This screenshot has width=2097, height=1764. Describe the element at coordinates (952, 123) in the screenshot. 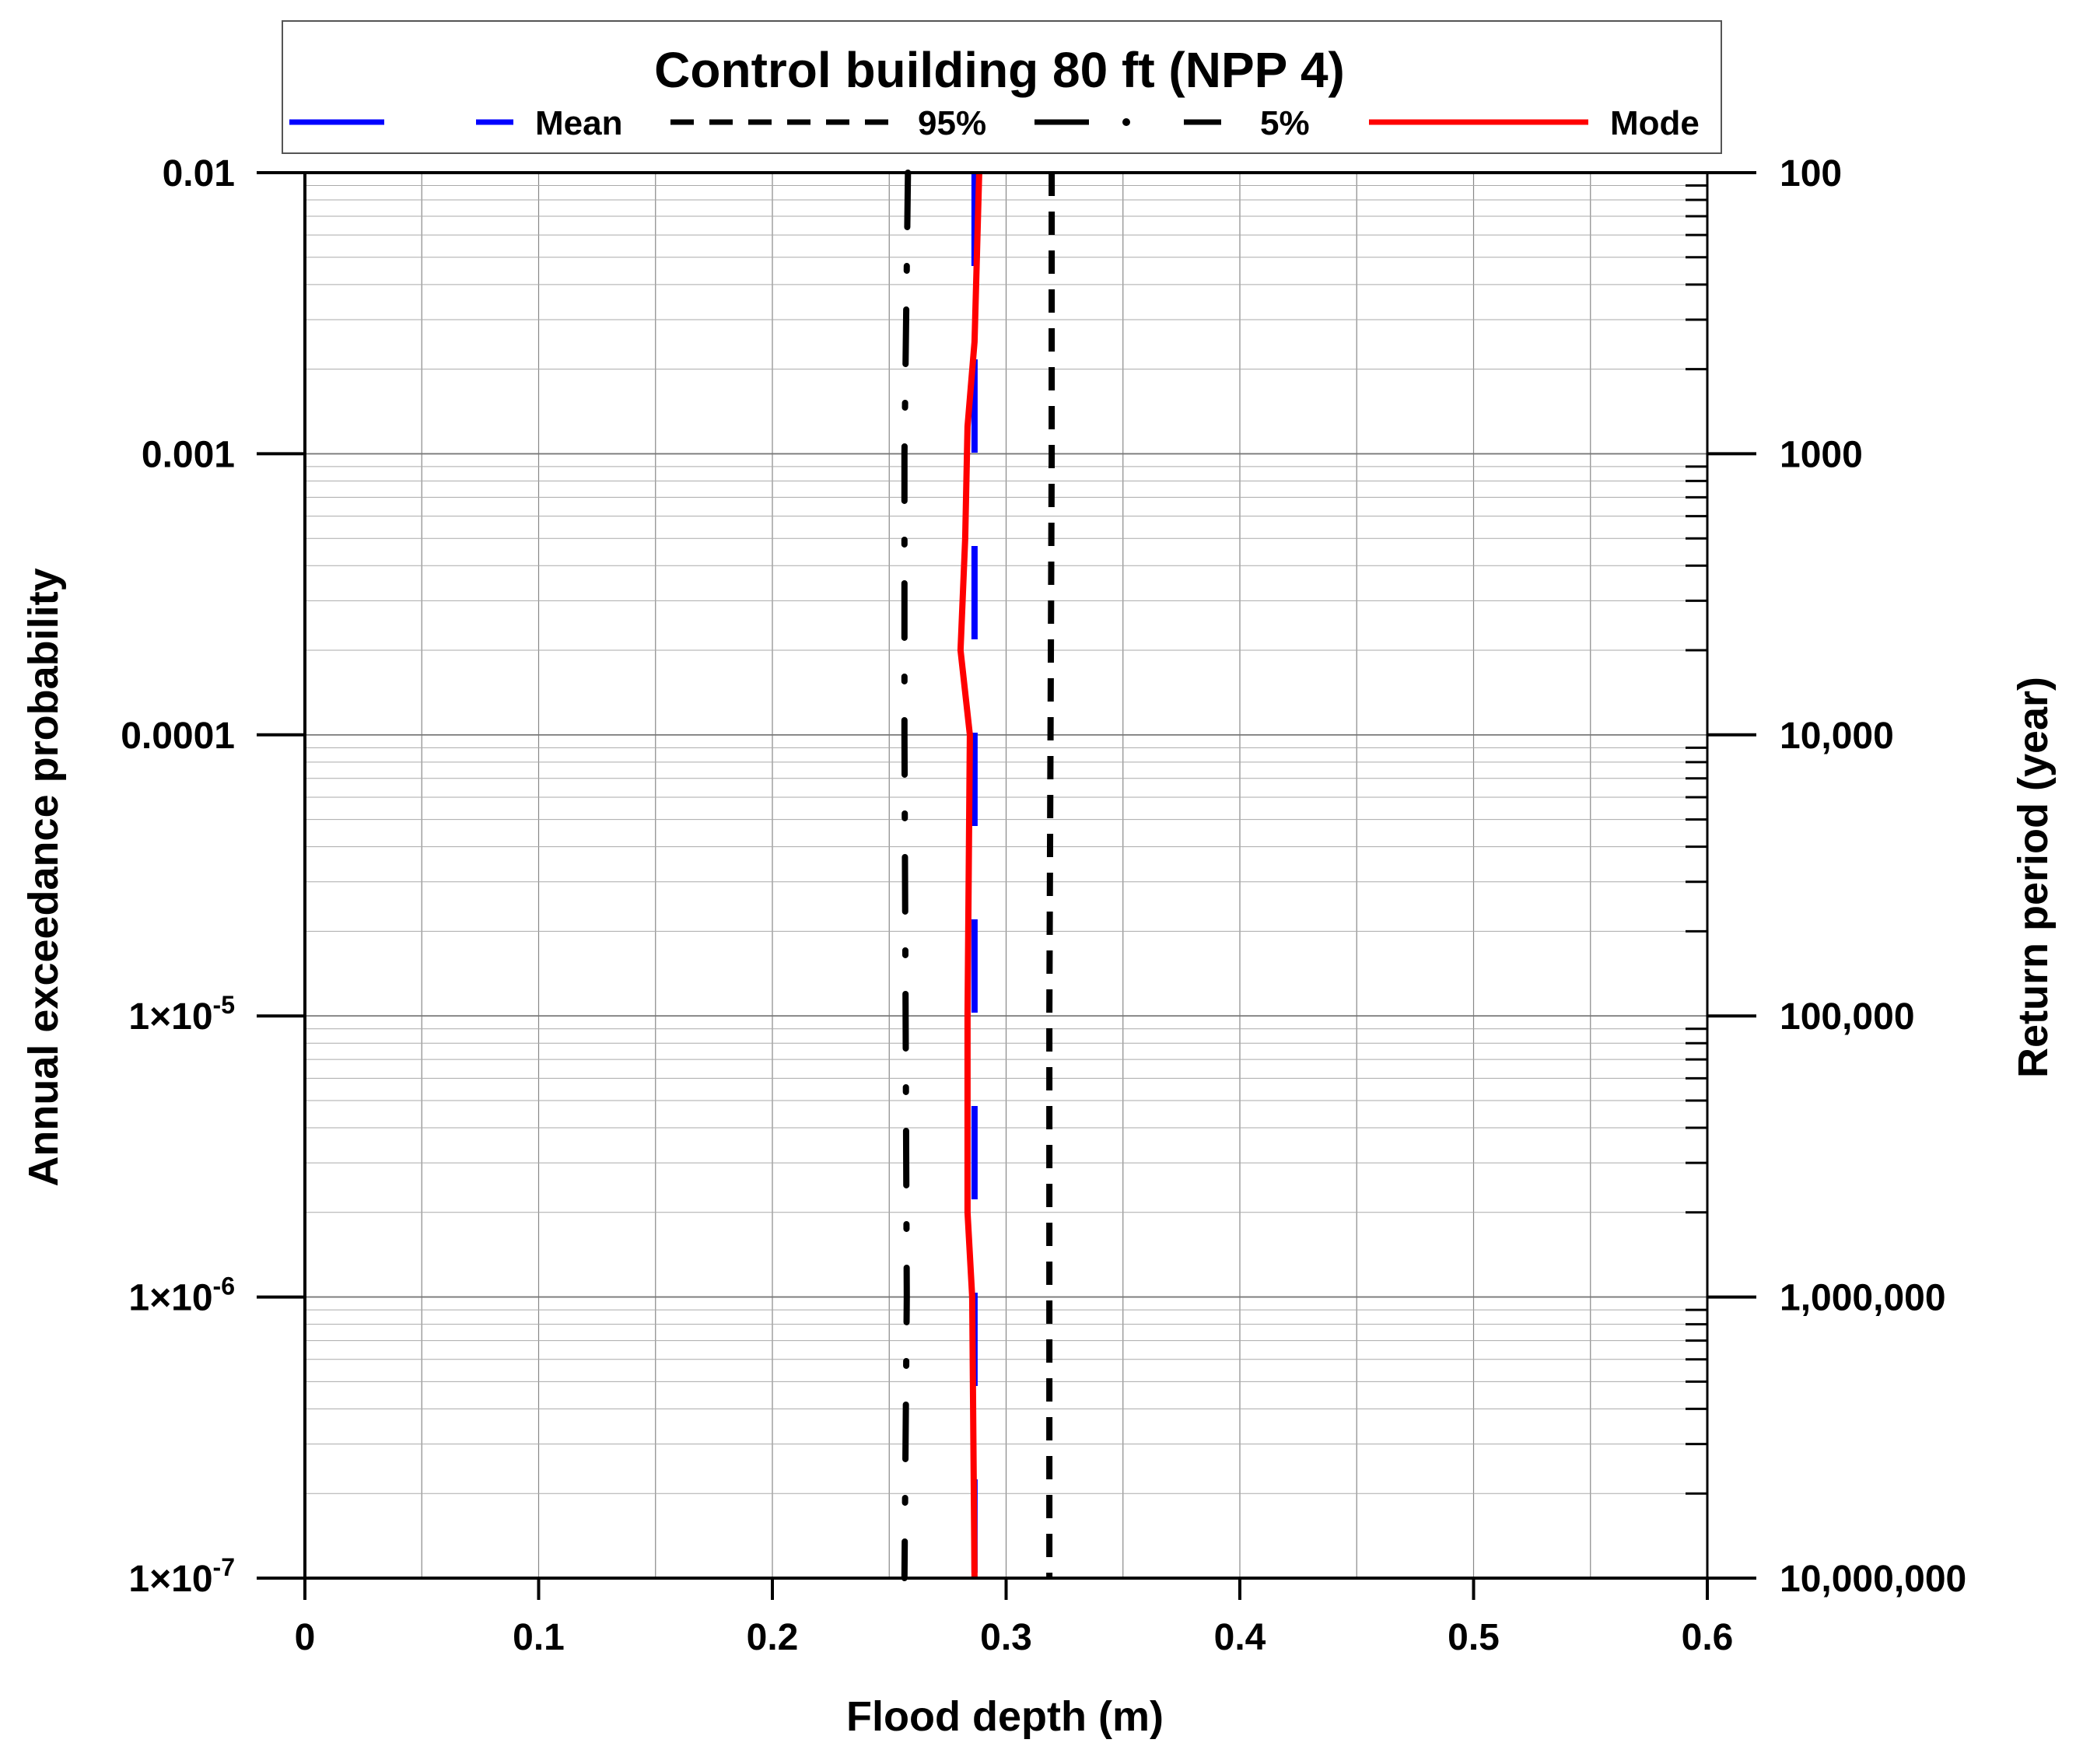

I see `legend-label-95: 95%` at that location.